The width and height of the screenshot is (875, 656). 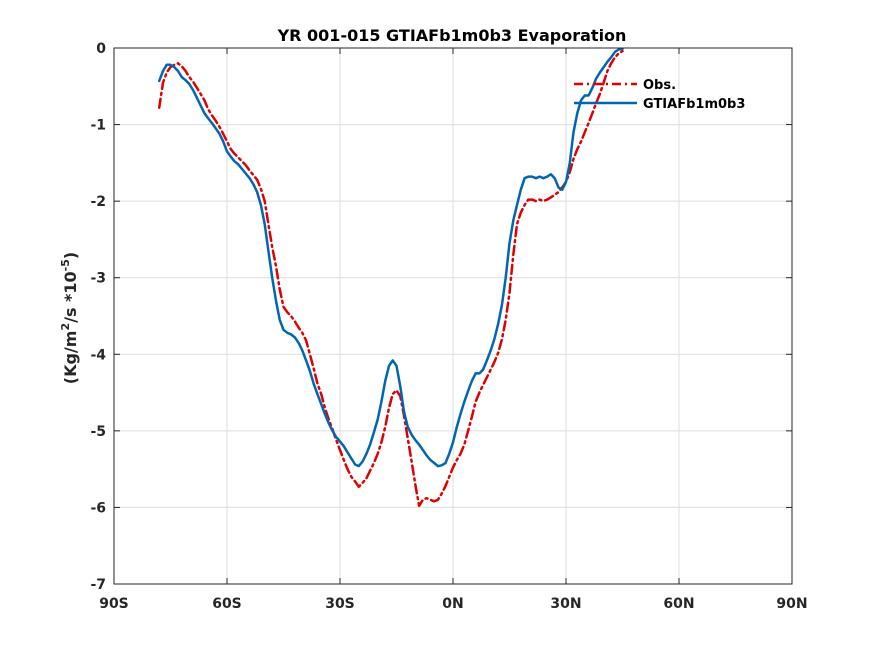 What do you see at coordinates (452, 604) in the screenshot?
I see `x-tick-label: 0N` at bounding box center [452, 604].